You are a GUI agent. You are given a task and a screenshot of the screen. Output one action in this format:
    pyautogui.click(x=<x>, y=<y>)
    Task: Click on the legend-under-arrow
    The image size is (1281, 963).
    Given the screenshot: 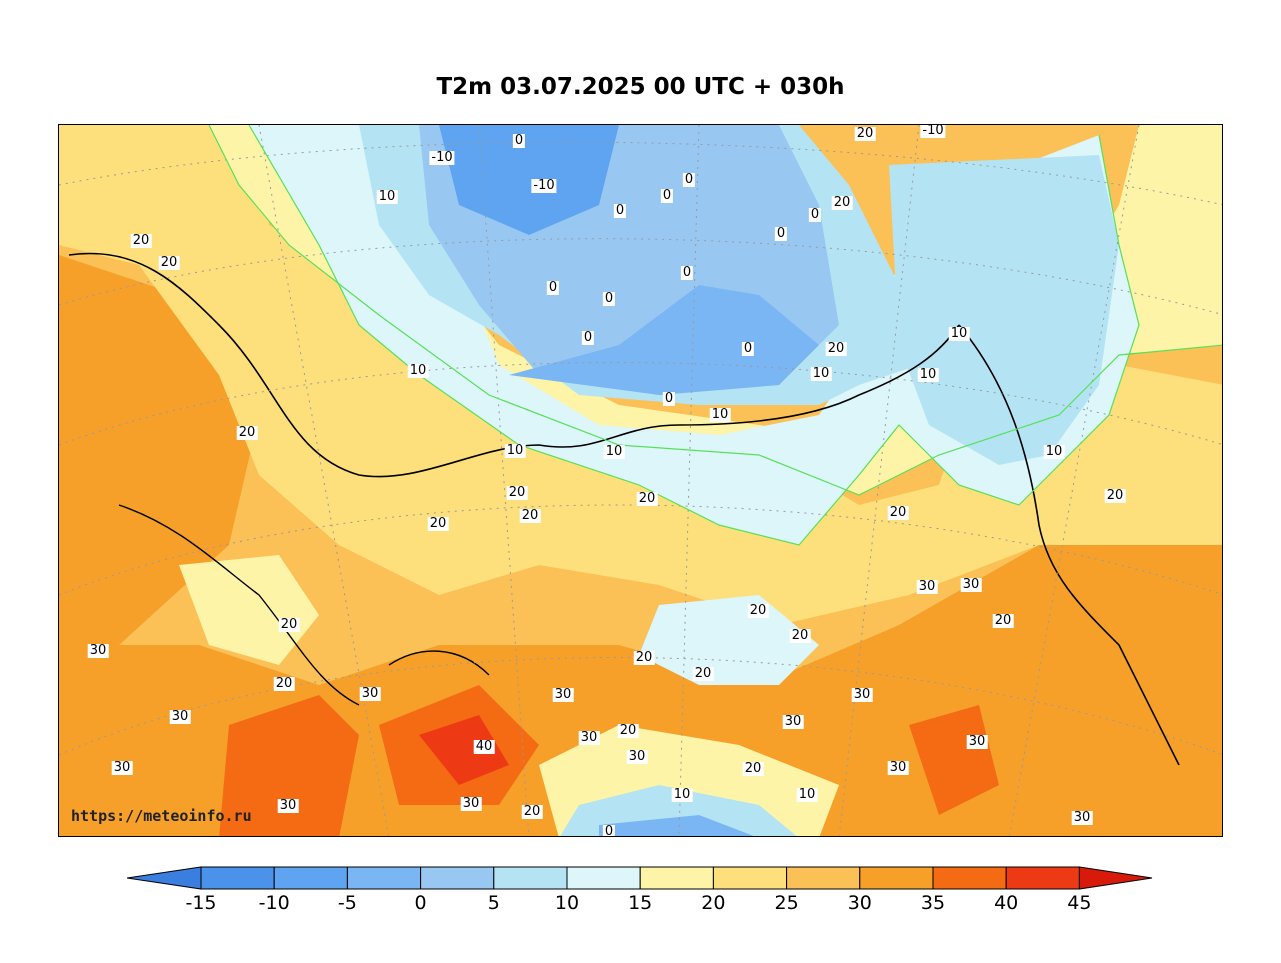 What is the action you would take?
    pyautogui.click(x=164, y=878)
    